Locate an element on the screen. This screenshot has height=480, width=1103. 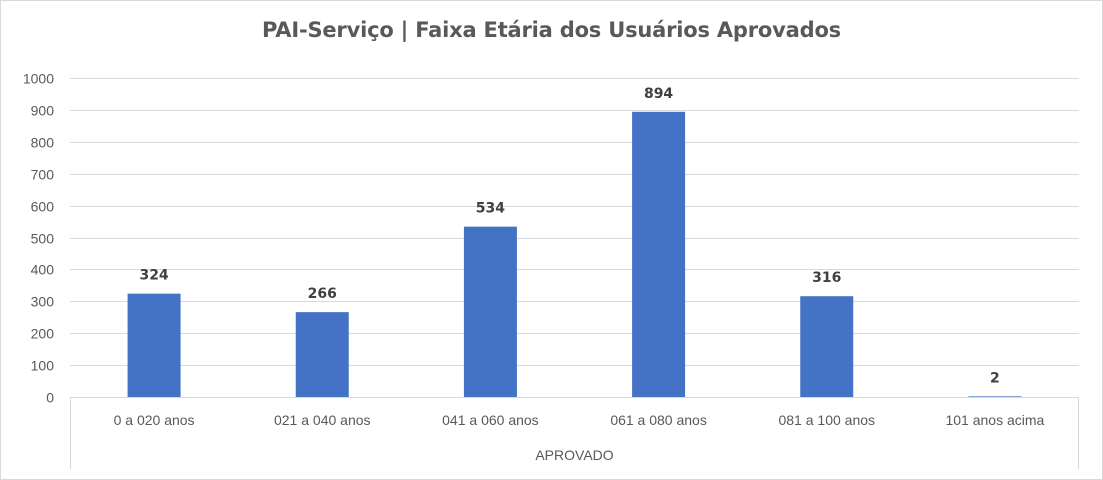
data-label: 316 is located at coordinates (826, 278).